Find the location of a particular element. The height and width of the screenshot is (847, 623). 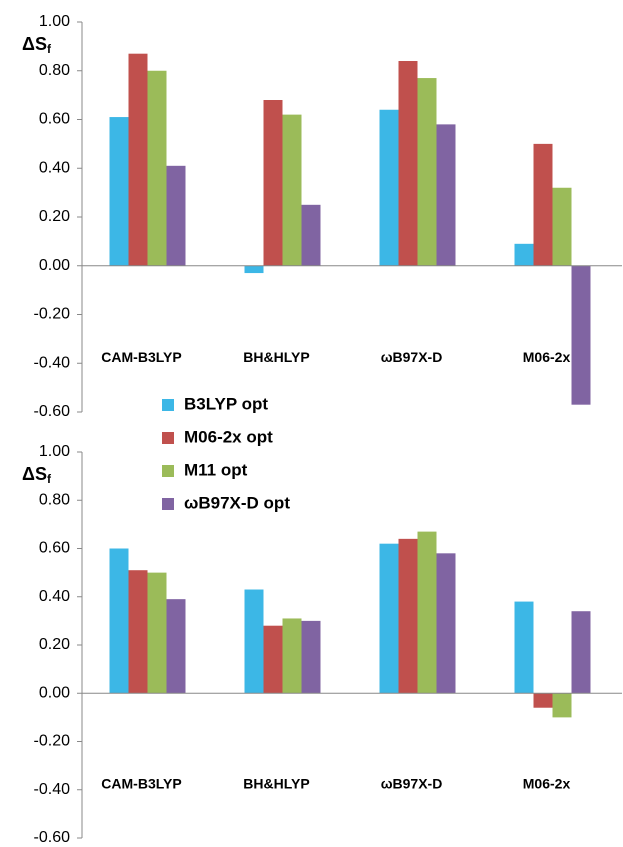

legend-label: M11 opt is located at coordinates (216, 469).